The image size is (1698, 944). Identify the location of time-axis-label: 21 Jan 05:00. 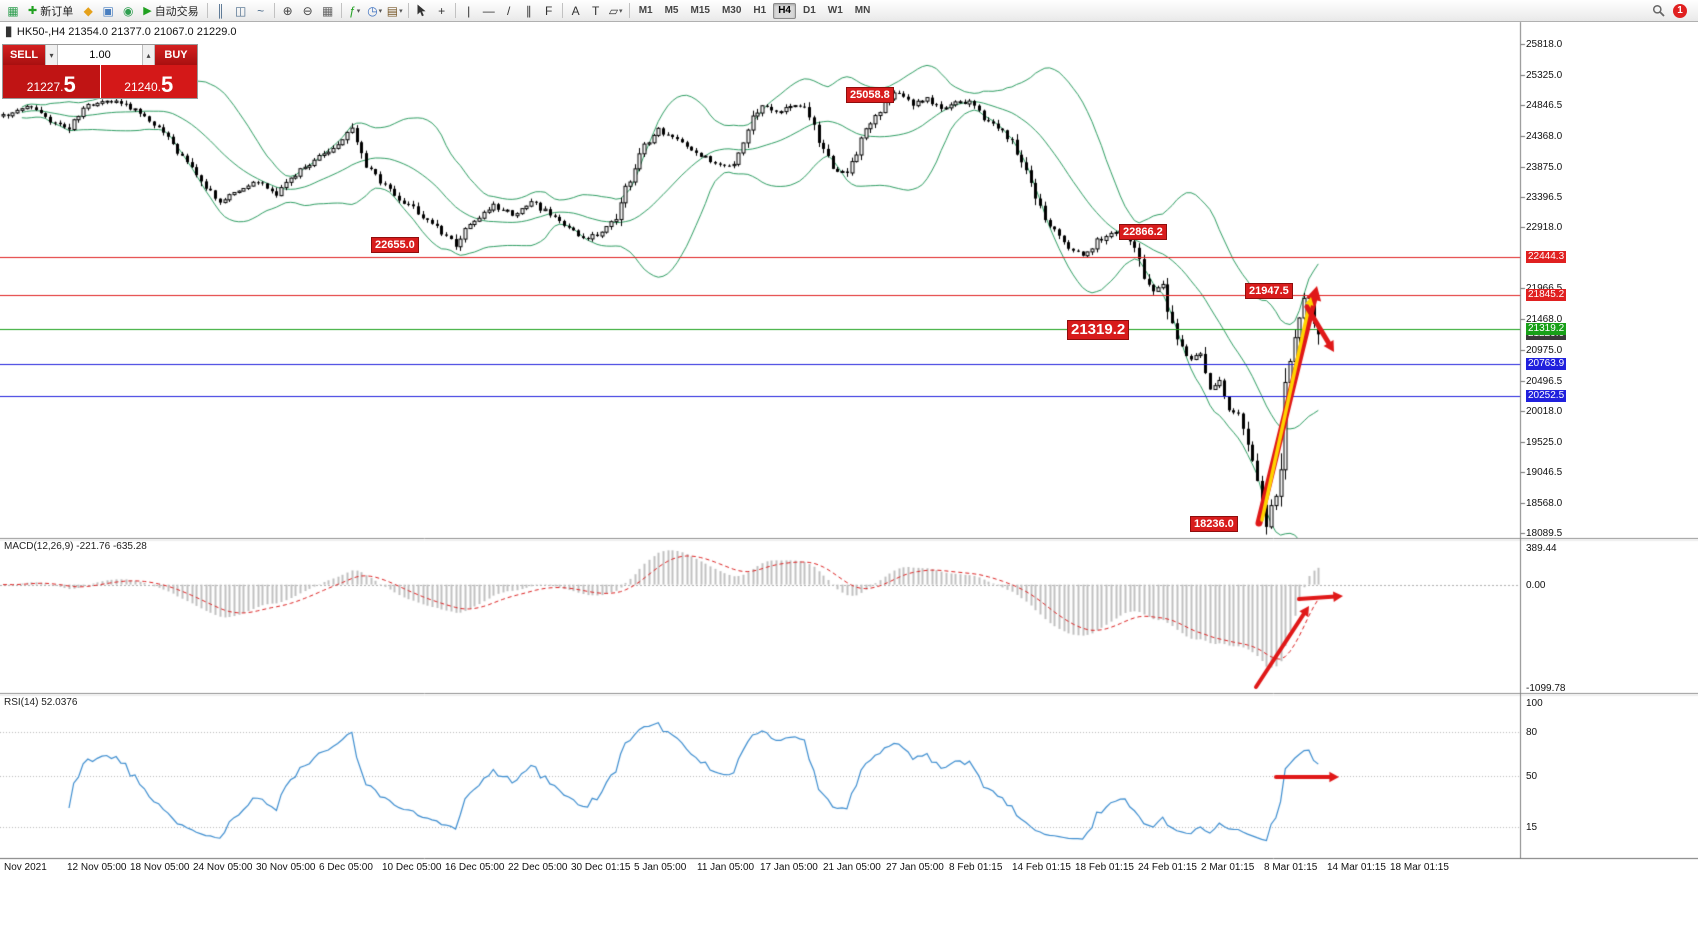
(852, 867).